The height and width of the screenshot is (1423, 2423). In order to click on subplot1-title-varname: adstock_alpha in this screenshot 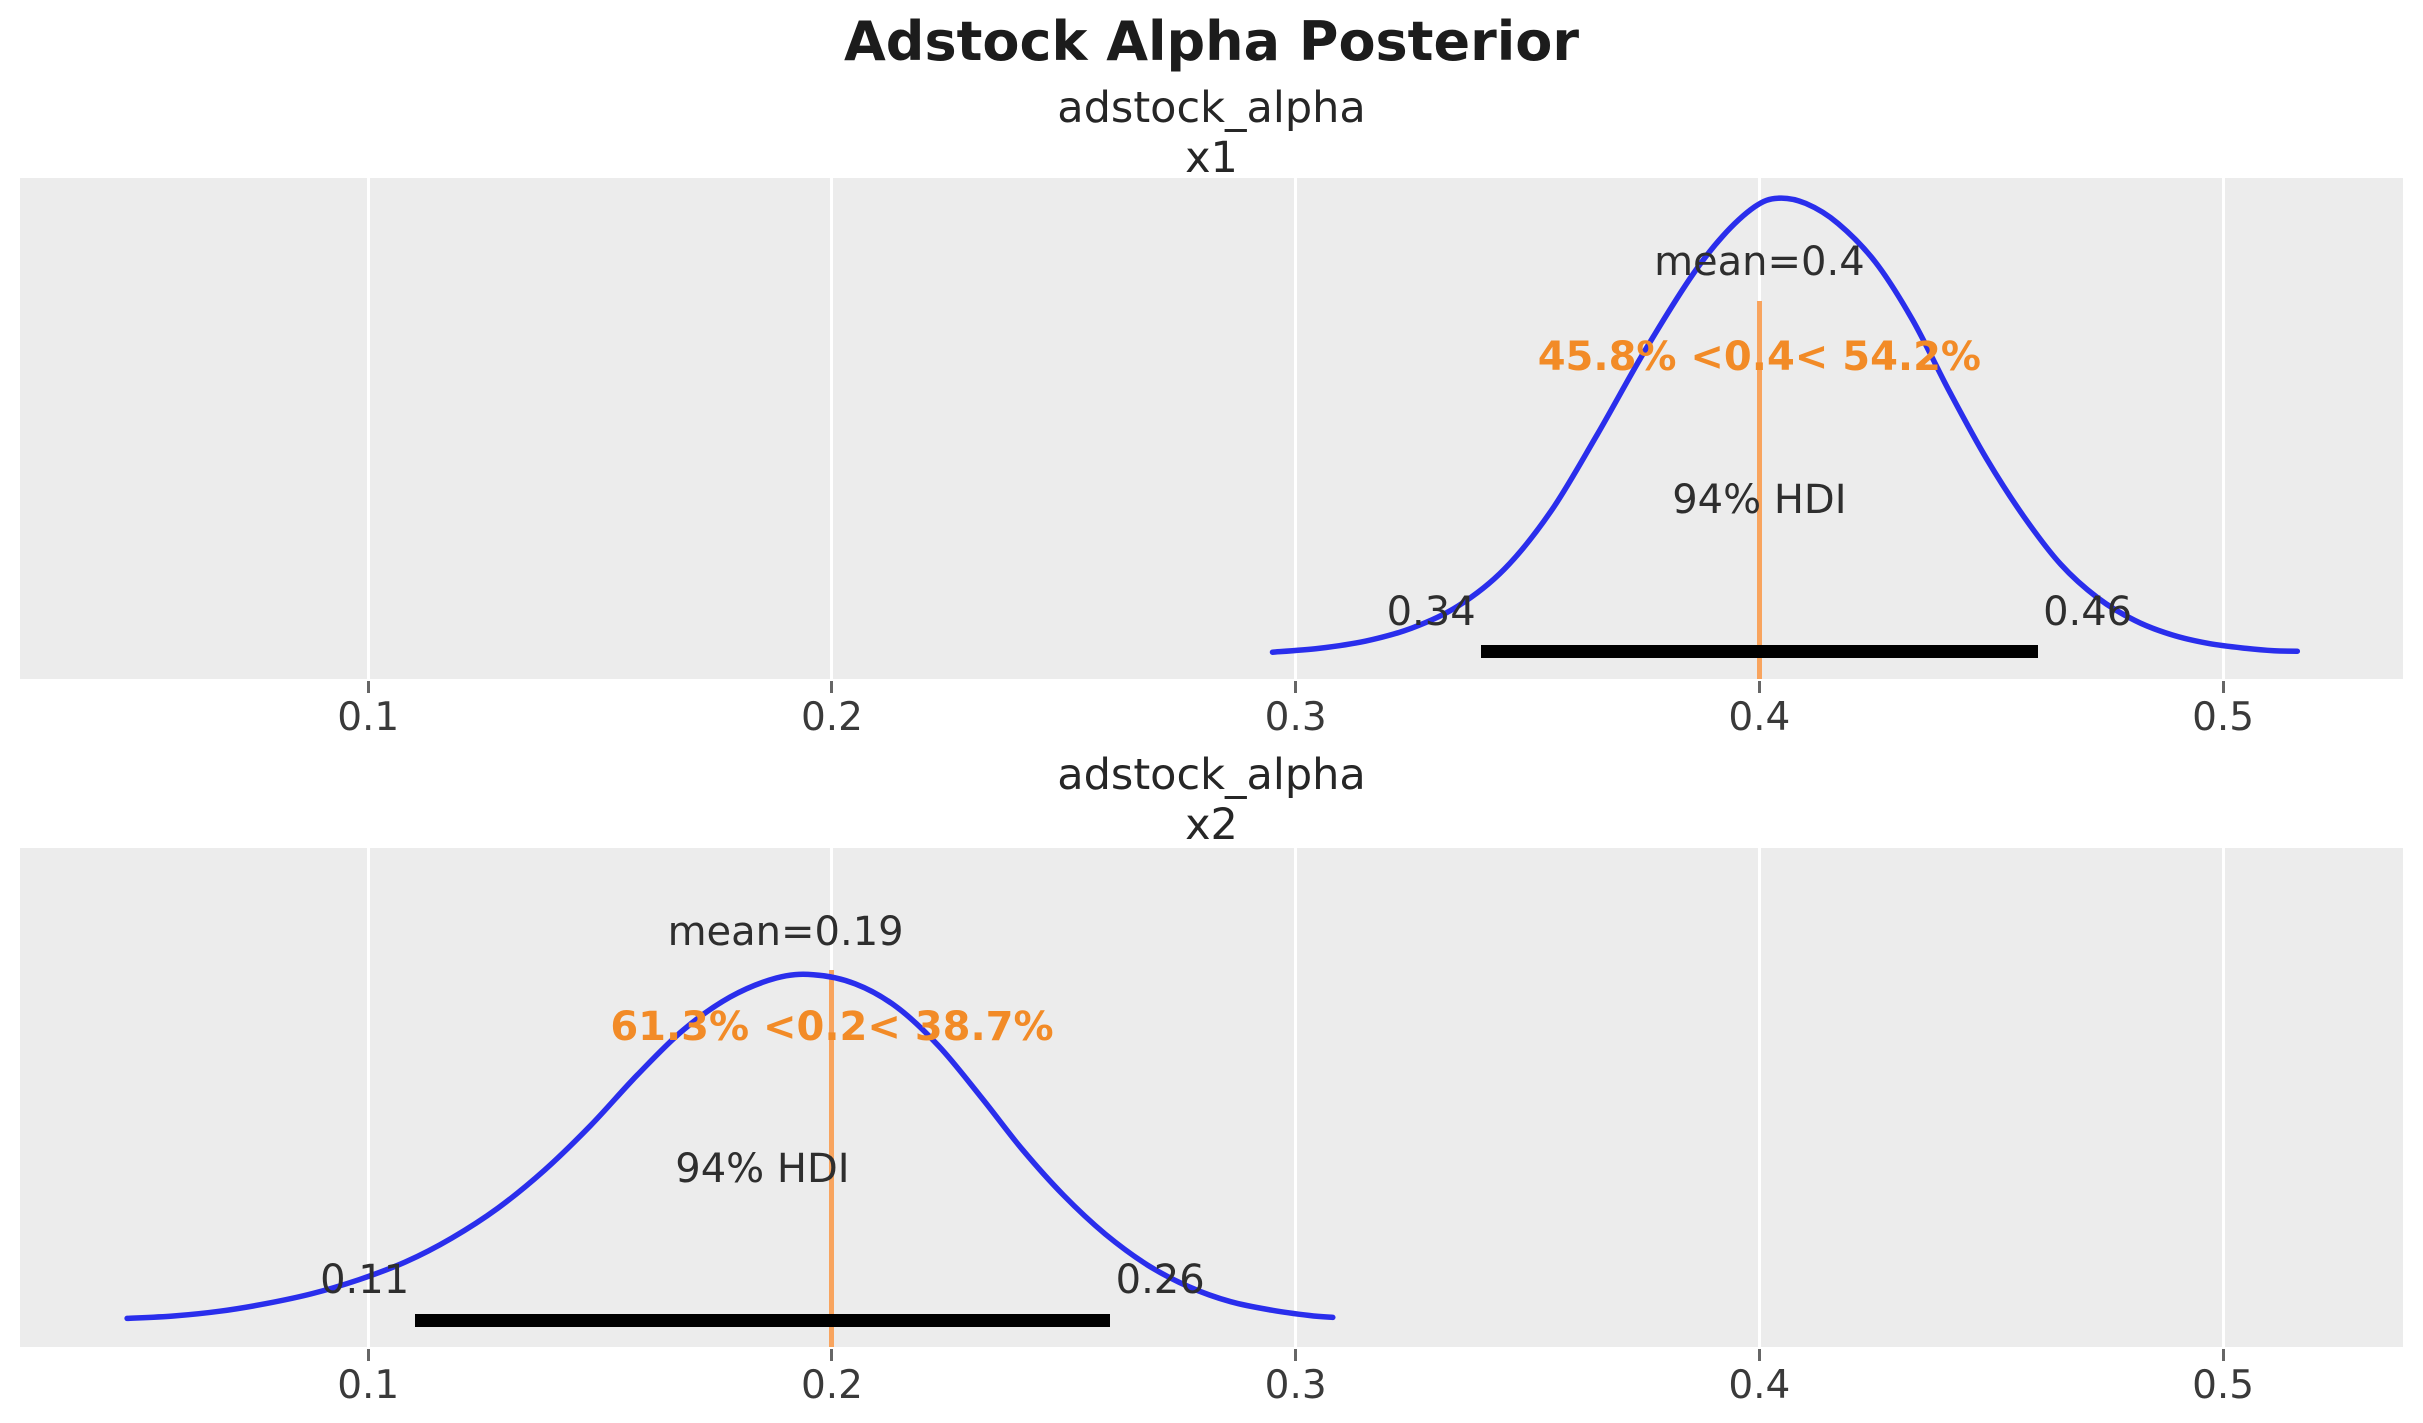, I will do `click(1211, 108)`.